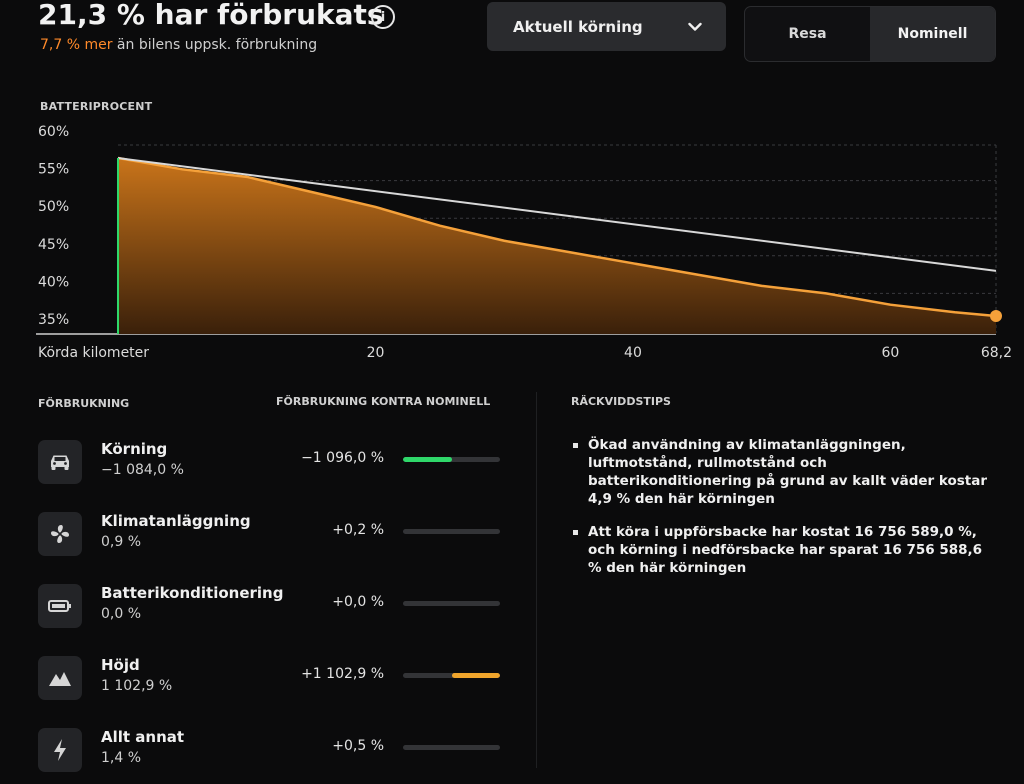  What do you see at coordinates (192, 593) in the screenshot?
I see `row-name: Batterikonditionering` at bounding box center [192, 593].